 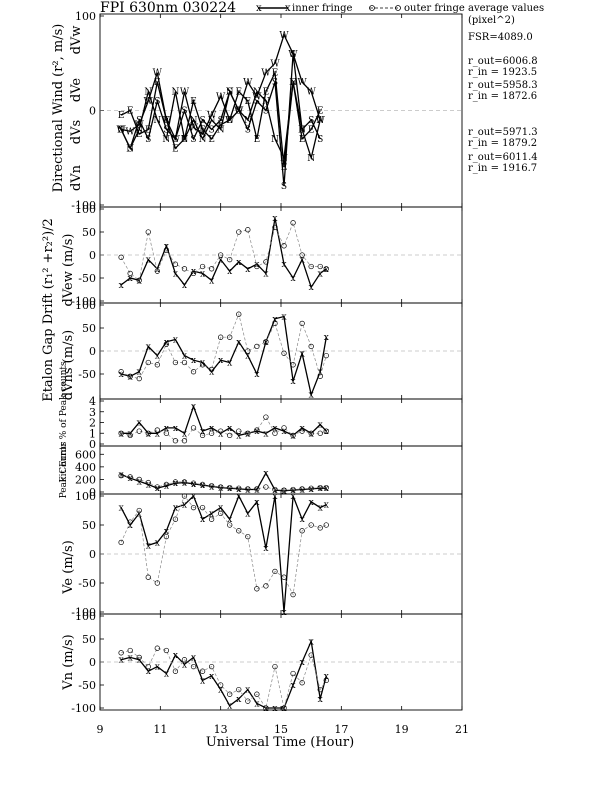 I want to click on xtick-label-1: 11, so click(x=160, y=729).